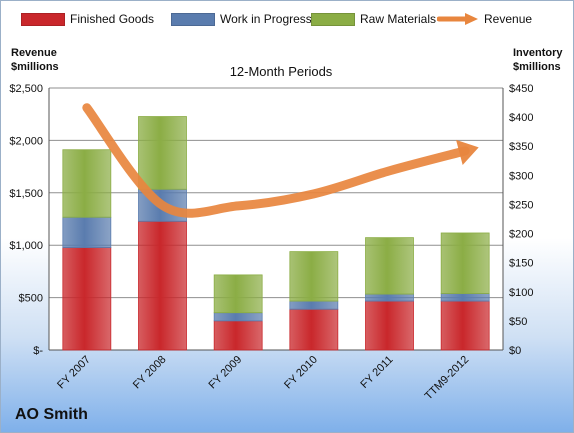 This screenshot has height=433, width=574. I want to click on legend-item-raw-materials: Raw Materials, so click(373, 19).